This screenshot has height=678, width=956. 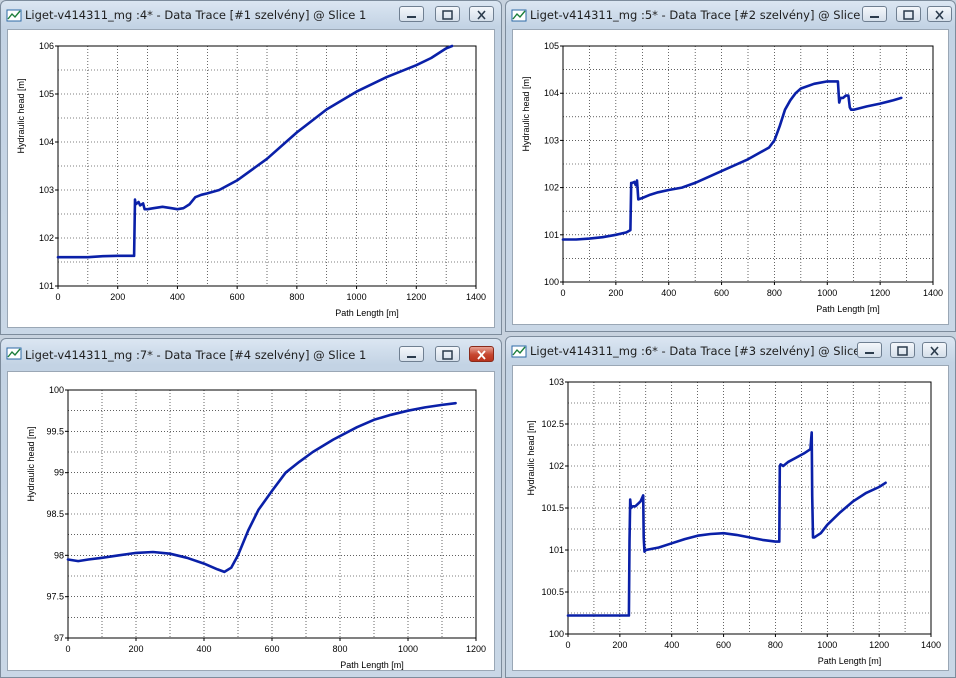 What do you see at coordinates (552, 592) in the screenshot?
I see `y-tick-label: 100.5` at bounding box center [552, 592].